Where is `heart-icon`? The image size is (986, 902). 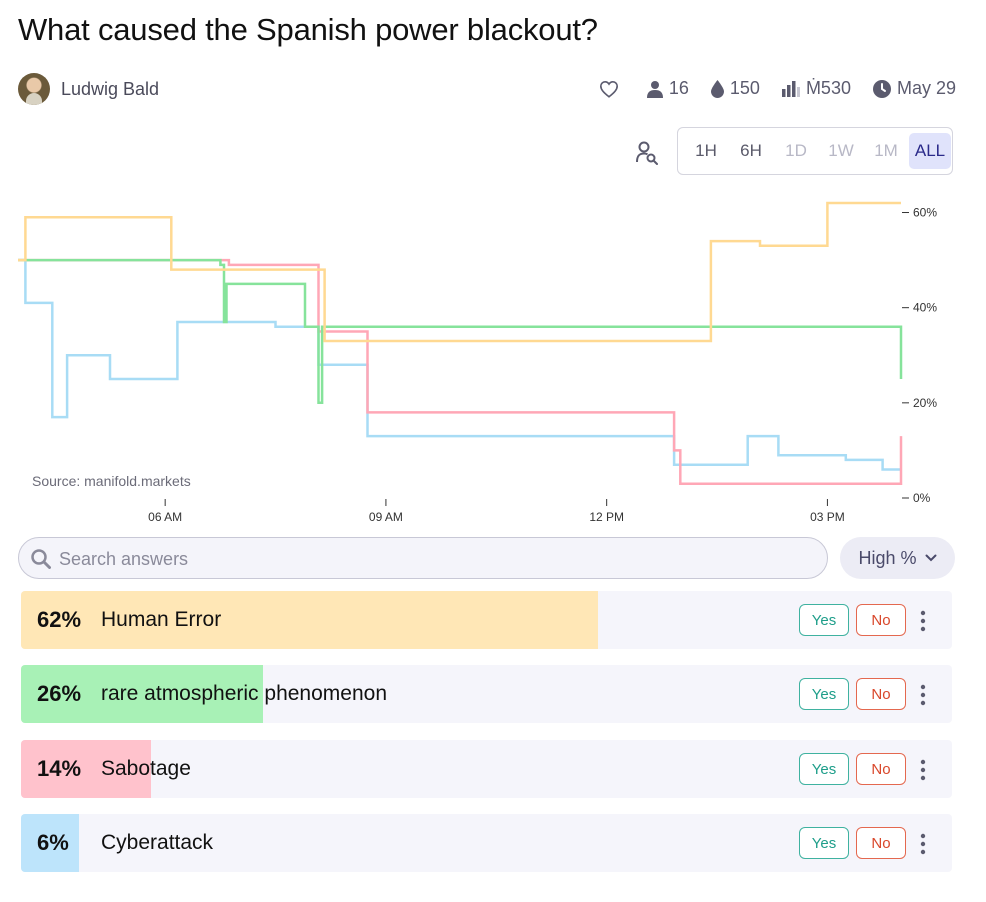
heart-icon is located at coordinates (608, 89).